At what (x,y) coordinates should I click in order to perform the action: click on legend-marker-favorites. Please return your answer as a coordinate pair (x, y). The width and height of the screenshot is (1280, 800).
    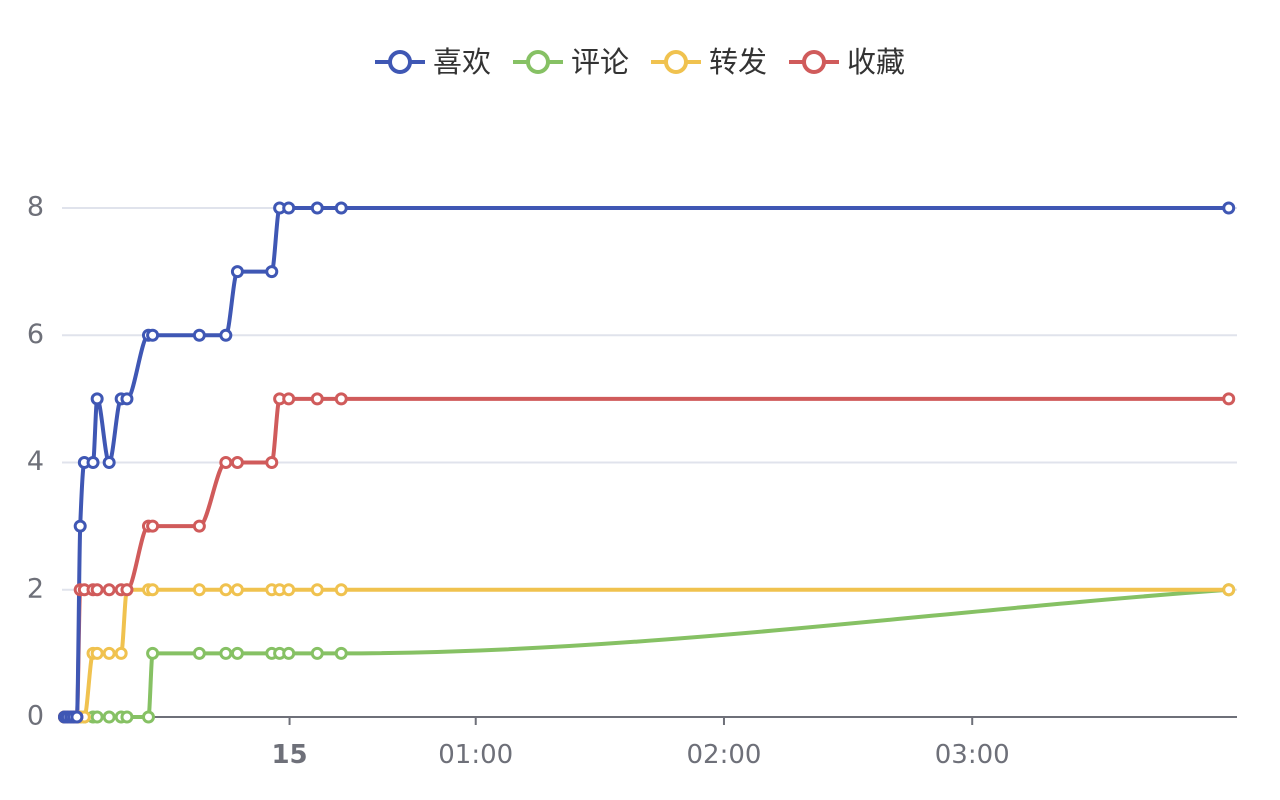
    Looking at the image, I should click on (814, 62).